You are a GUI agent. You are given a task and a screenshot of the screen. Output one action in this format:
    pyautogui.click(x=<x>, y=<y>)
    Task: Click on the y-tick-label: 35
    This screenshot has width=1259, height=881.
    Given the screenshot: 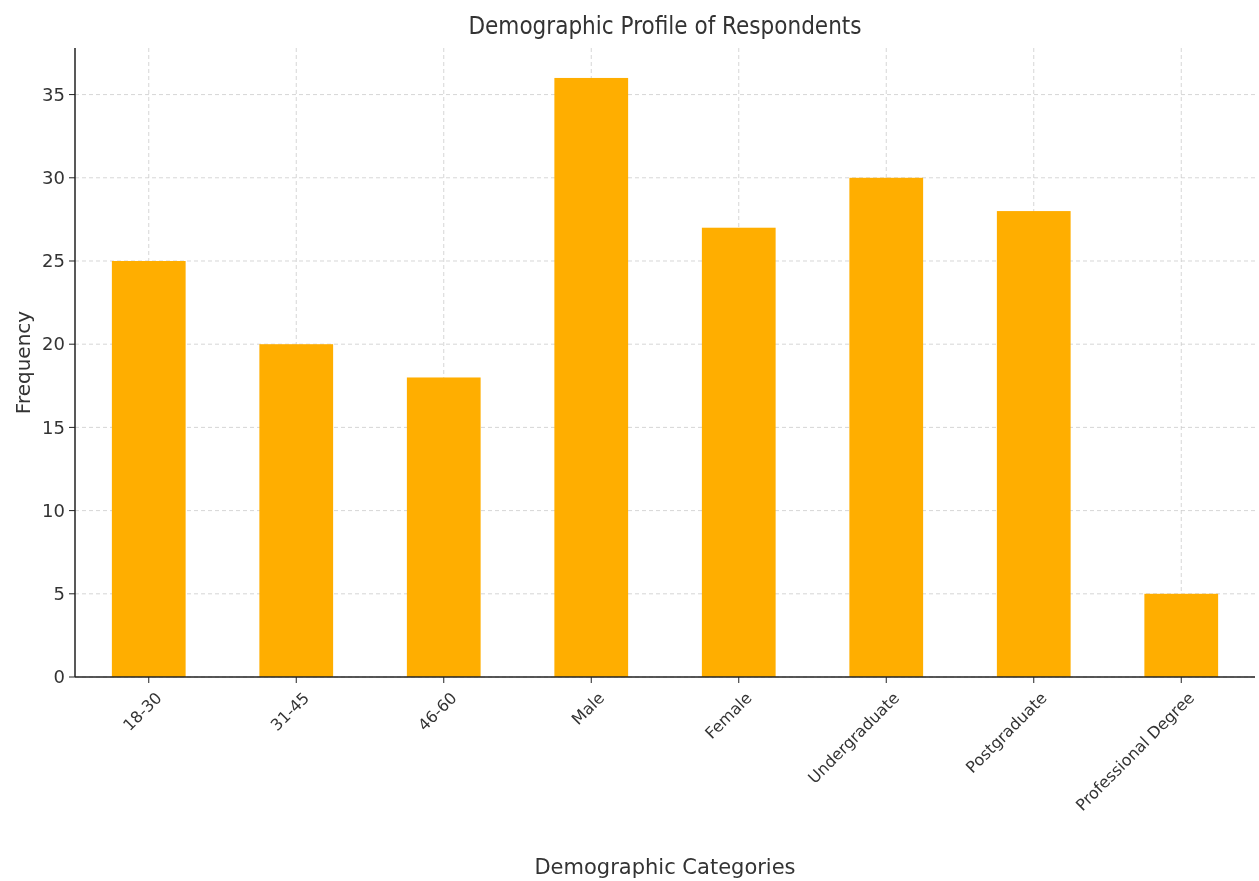 What is the action you would take?
    pyautogui.click(x=53, y=94)
    